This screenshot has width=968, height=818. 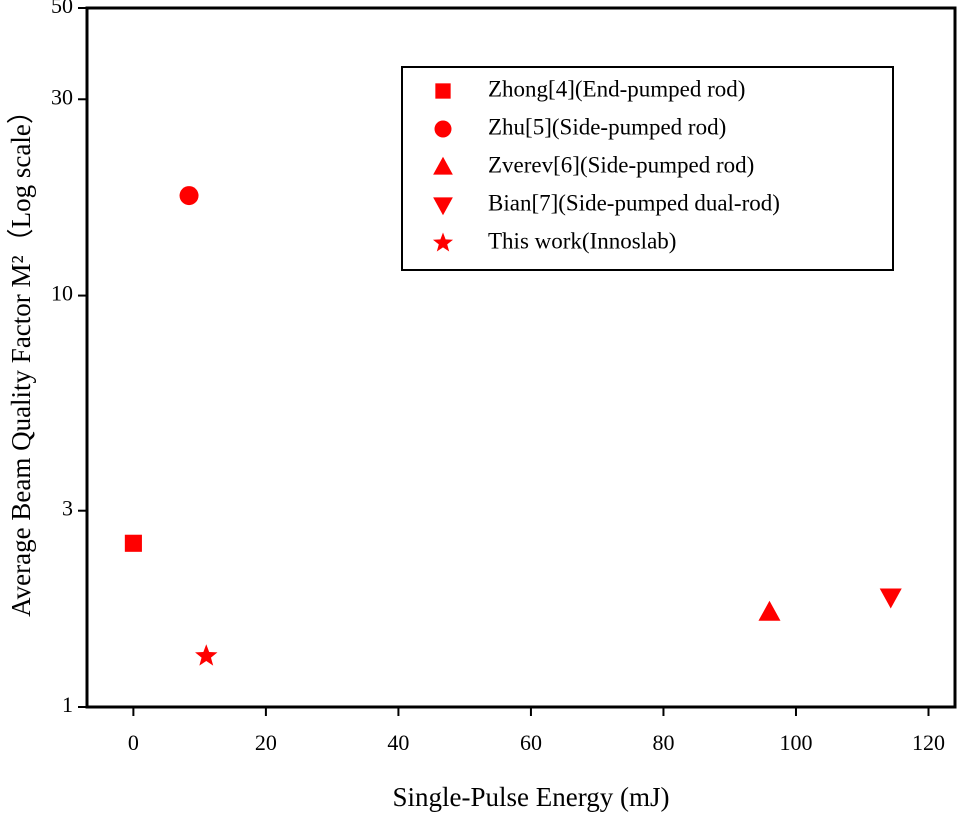 I want to click on x-tick-label: 80, so click(x=663, y=742).